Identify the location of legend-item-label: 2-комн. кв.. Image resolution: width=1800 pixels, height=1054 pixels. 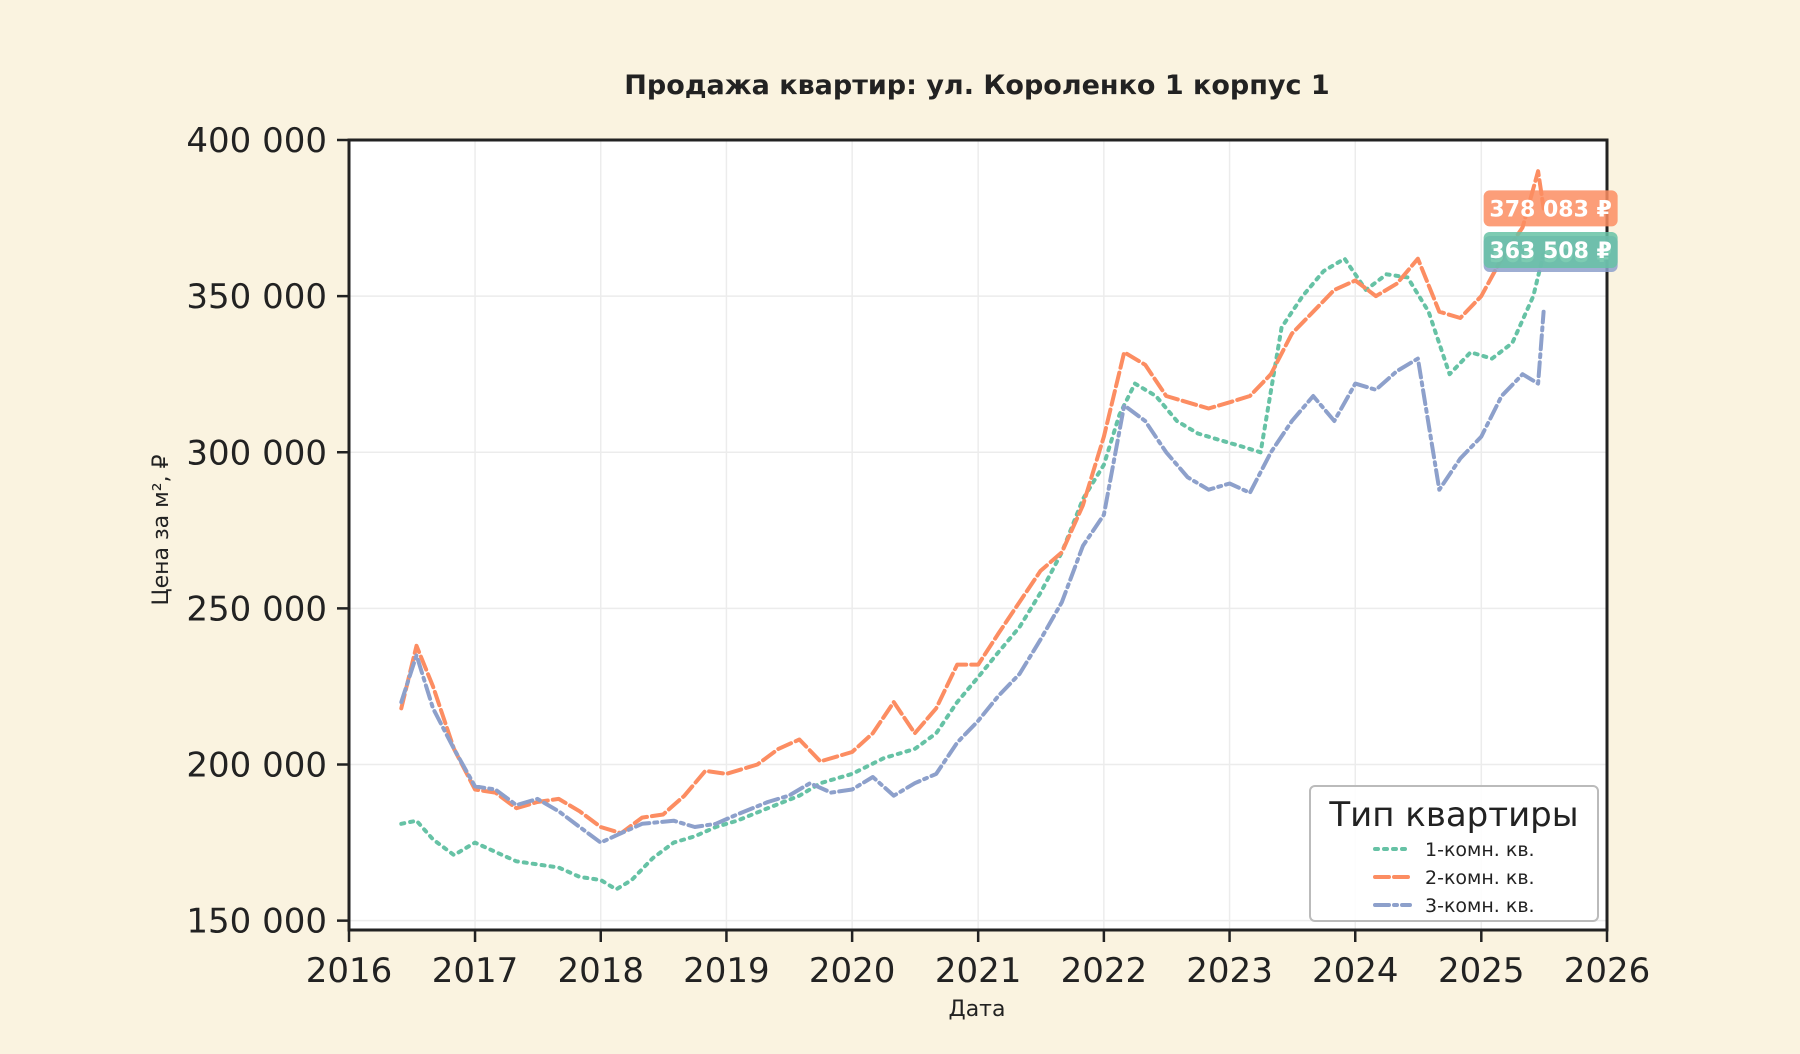
(1480, 878).